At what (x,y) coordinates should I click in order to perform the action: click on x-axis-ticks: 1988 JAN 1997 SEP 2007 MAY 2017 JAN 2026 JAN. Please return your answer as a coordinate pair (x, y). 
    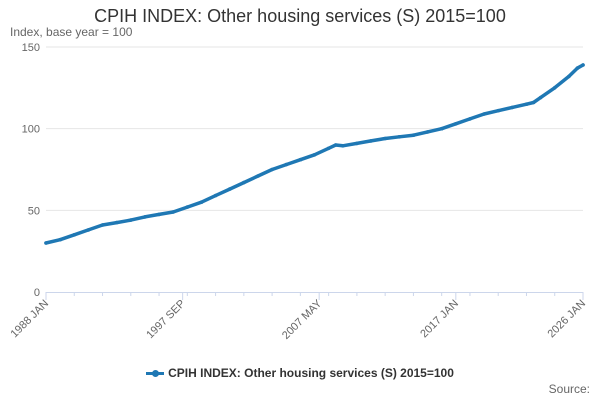
    Looking at the image, I should click on (298, 317).